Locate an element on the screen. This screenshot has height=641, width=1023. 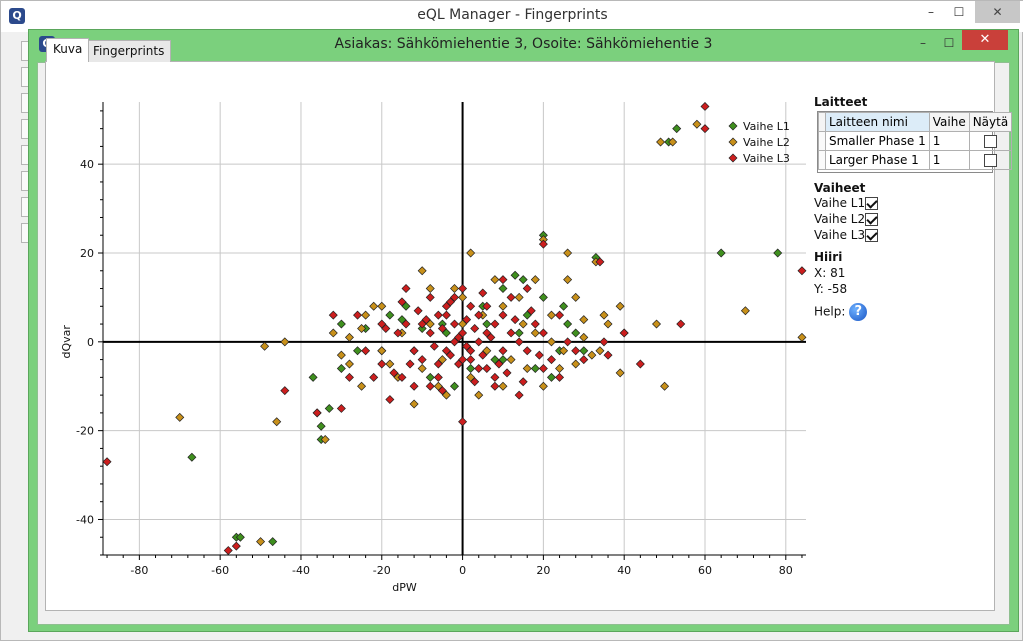
vaiheet-heading: Vaiheet is located at coordinates (840, 188).